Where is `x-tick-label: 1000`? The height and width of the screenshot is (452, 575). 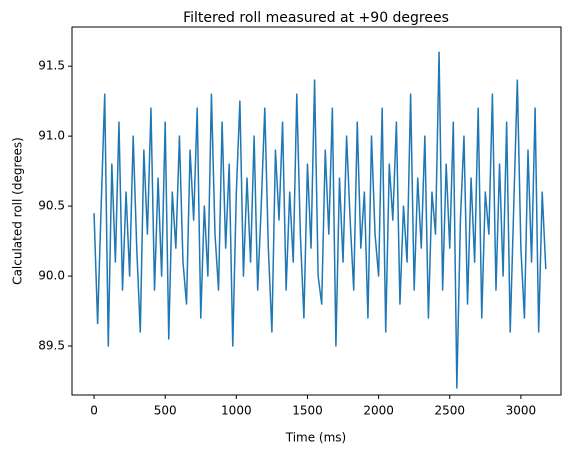 x-tick-label: 1000 is located at coordinates (236, 411).